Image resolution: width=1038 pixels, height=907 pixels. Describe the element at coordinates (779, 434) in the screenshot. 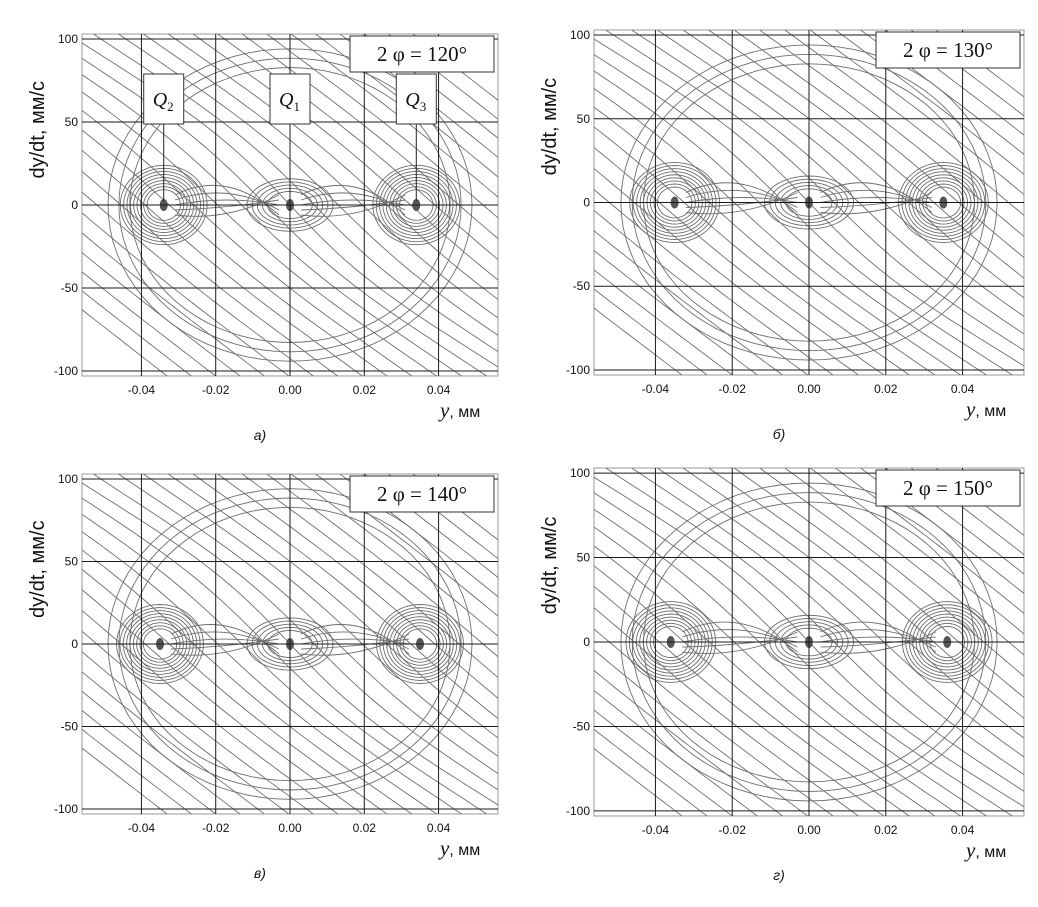

I see `panel-caption: б)` at that location.